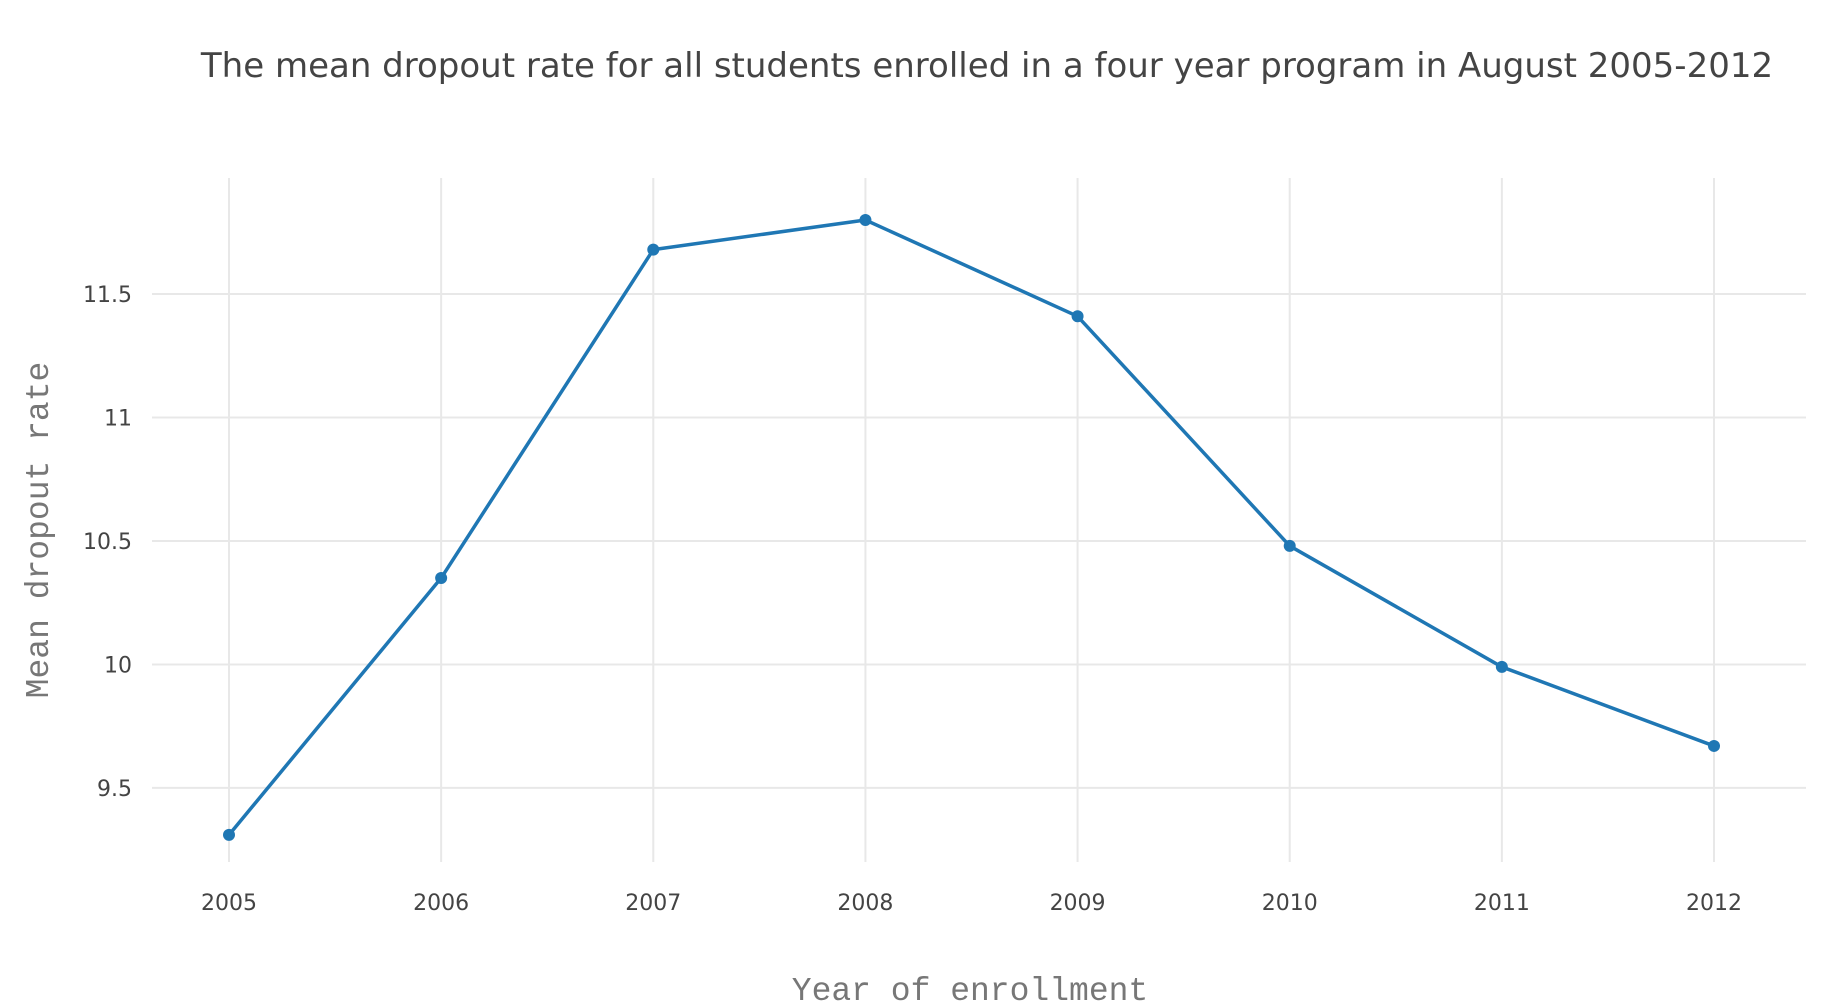 The height and width of the screenshot is (1006, 1828). What do you see at coordinates (865, 903) in the screenshot?
I see `x-tick-label: 2008` at bounding box center [865, 903].